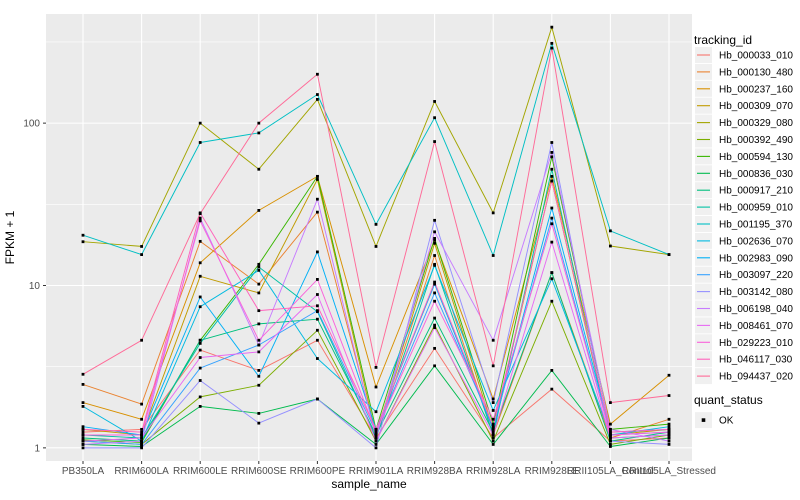  I want to click on x-axis-tick-label: RRII105LA_Stressed, so click(669, 471).